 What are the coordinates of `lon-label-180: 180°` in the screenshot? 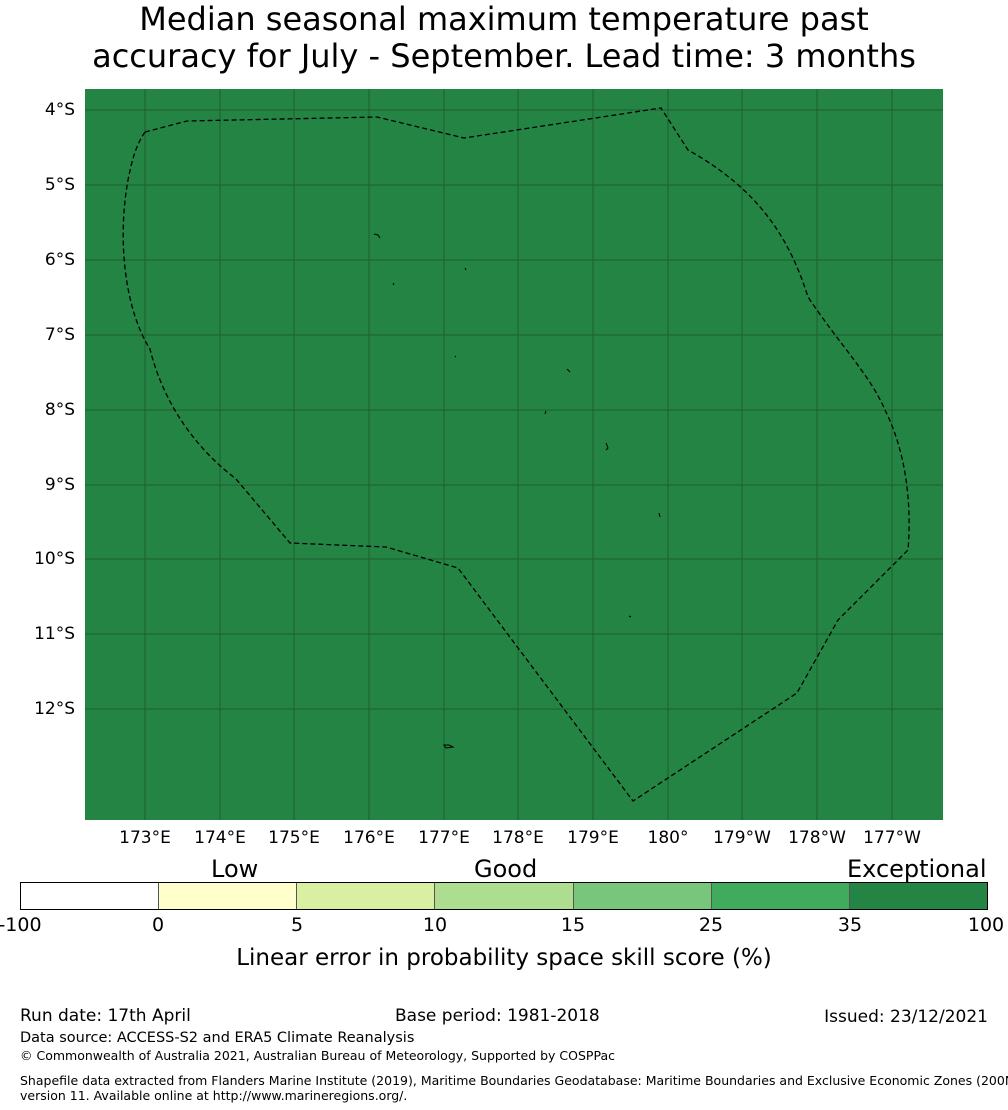 It's located at (668, 838).